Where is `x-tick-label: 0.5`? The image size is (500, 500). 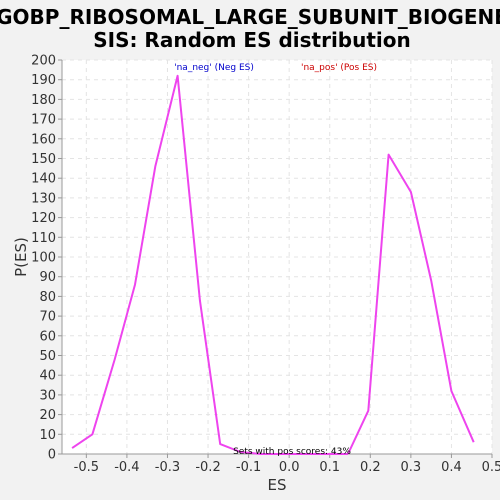 x-tick-label: 0.5 is located at coordinates (491, 467).